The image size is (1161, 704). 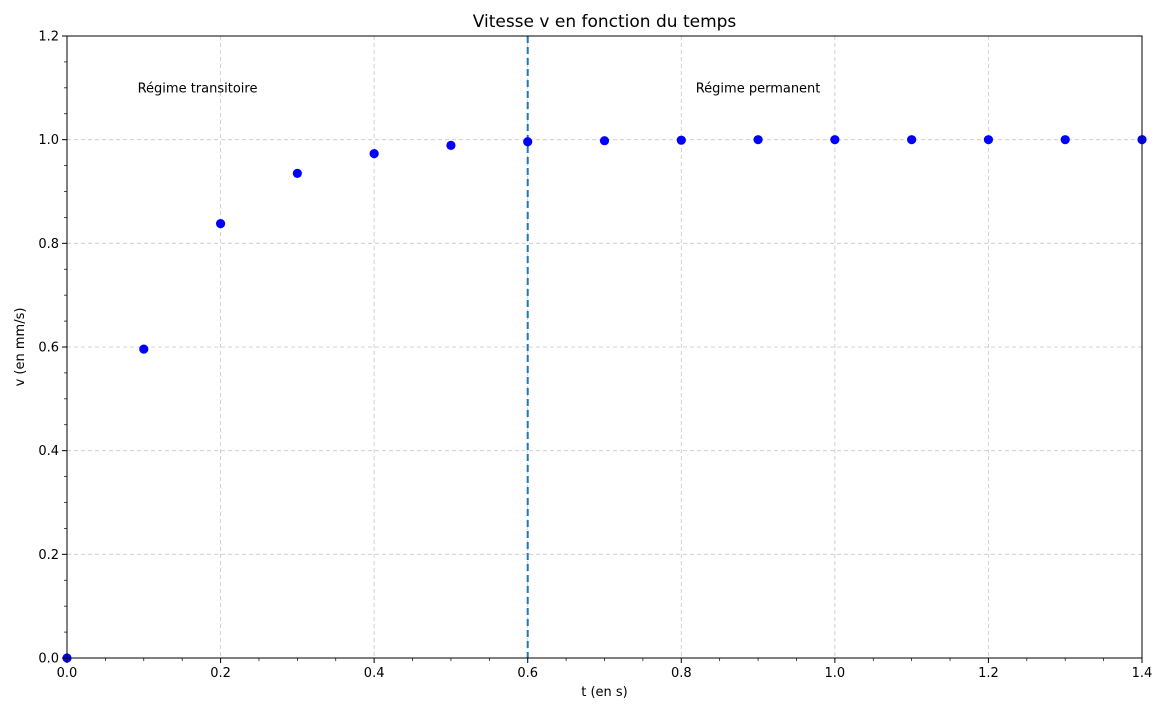 I want to click on x-tick-label: 0.0, so click(x=67, y=673).